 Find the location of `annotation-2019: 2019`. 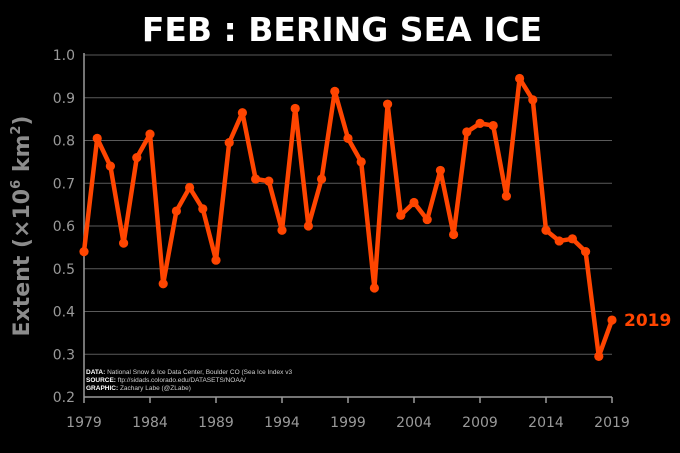

annotation-2019: 2019 is located at coordinates (647, 321).